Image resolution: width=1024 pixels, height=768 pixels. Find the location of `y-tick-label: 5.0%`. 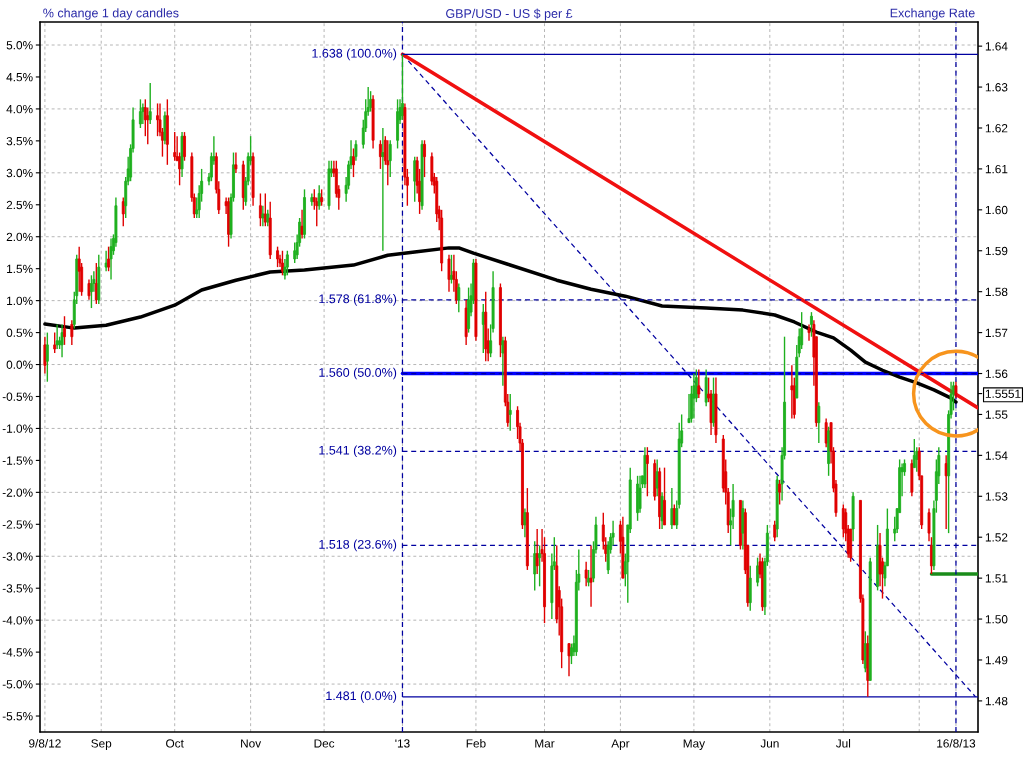

y-tick-label: 5.0% is located at coordinates (19, 45).